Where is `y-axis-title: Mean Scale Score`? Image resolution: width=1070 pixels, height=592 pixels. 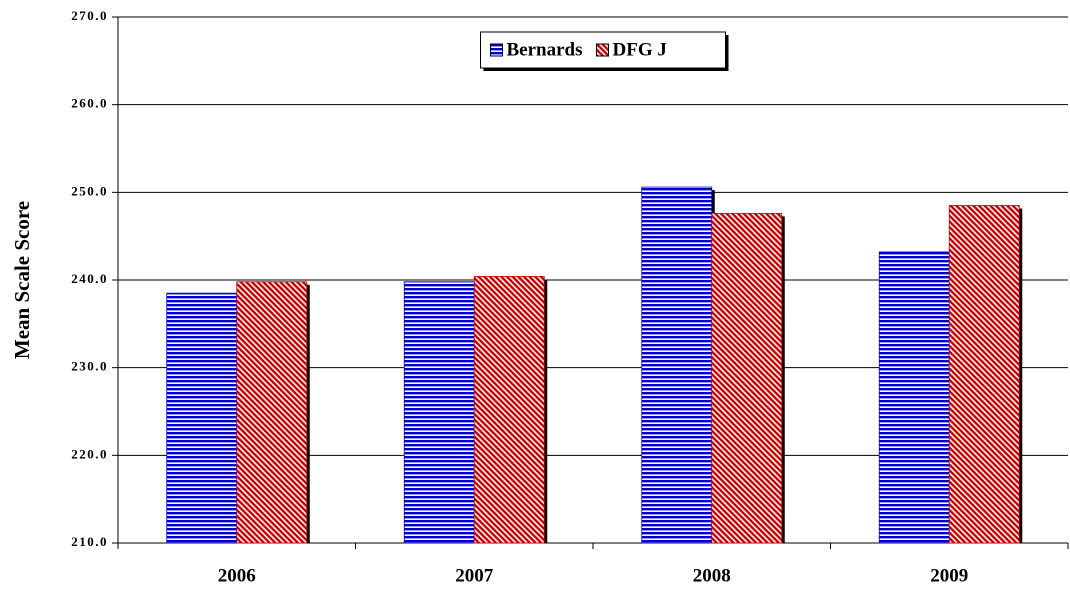
y-axis-title: Mean Scale Score is located at coordinates (22, 280).